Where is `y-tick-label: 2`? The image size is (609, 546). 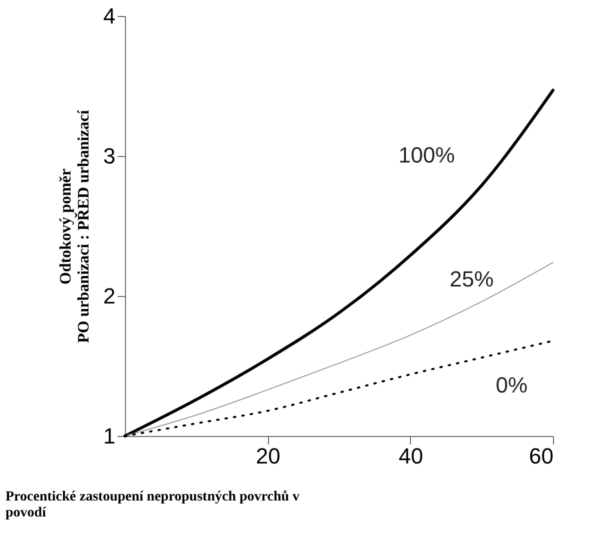 y-tick-label: 2 is located at coordinates (109, 296).